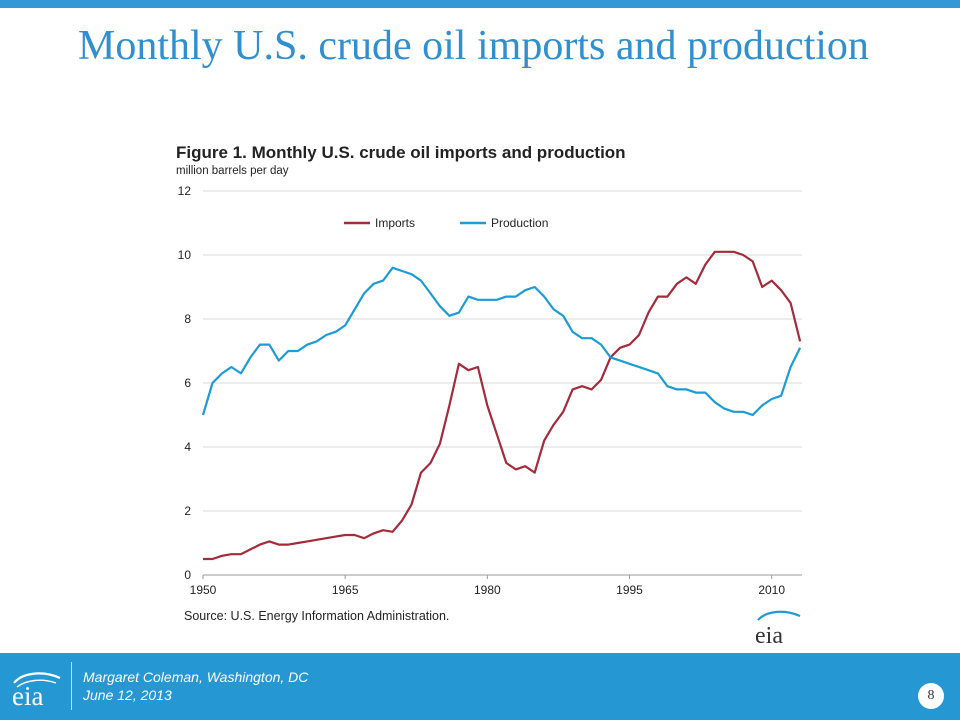 The width and height of the screenshot is (960, 720). Describe the element at coordinates (769, 636) in the screenshot. I see `chart-eia-logo-text: eia` at that location.